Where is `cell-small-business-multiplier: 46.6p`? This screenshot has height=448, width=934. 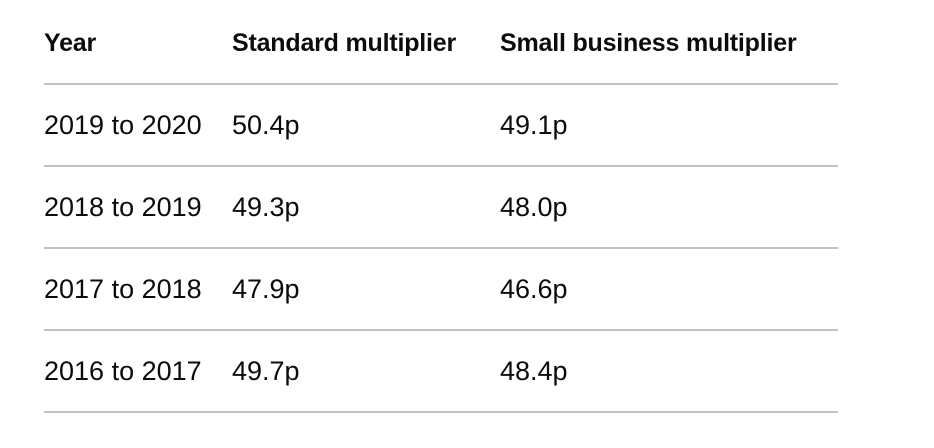
cell-small-business-multiplier: 46.6p is located at coordinates (669, 289).